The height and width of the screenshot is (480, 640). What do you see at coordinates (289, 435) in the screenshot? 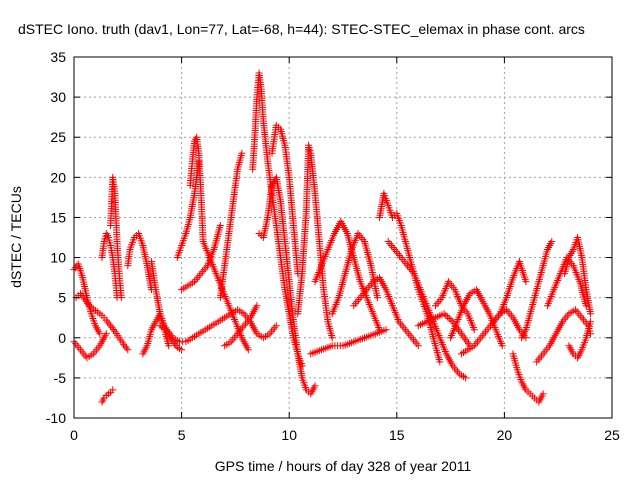
I see `x-tick-label: 10` at bounding box center [289, 435].